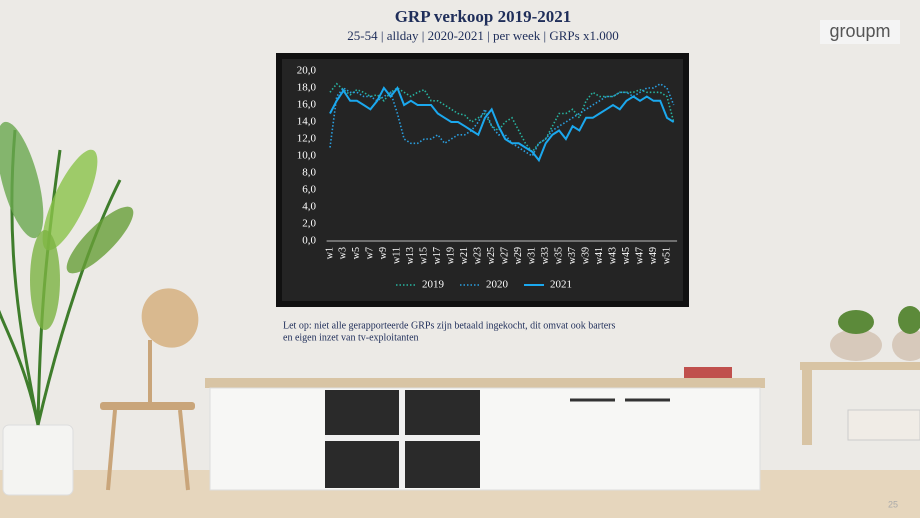  I want to click on x-tick-label: w39, so click(585, 255).